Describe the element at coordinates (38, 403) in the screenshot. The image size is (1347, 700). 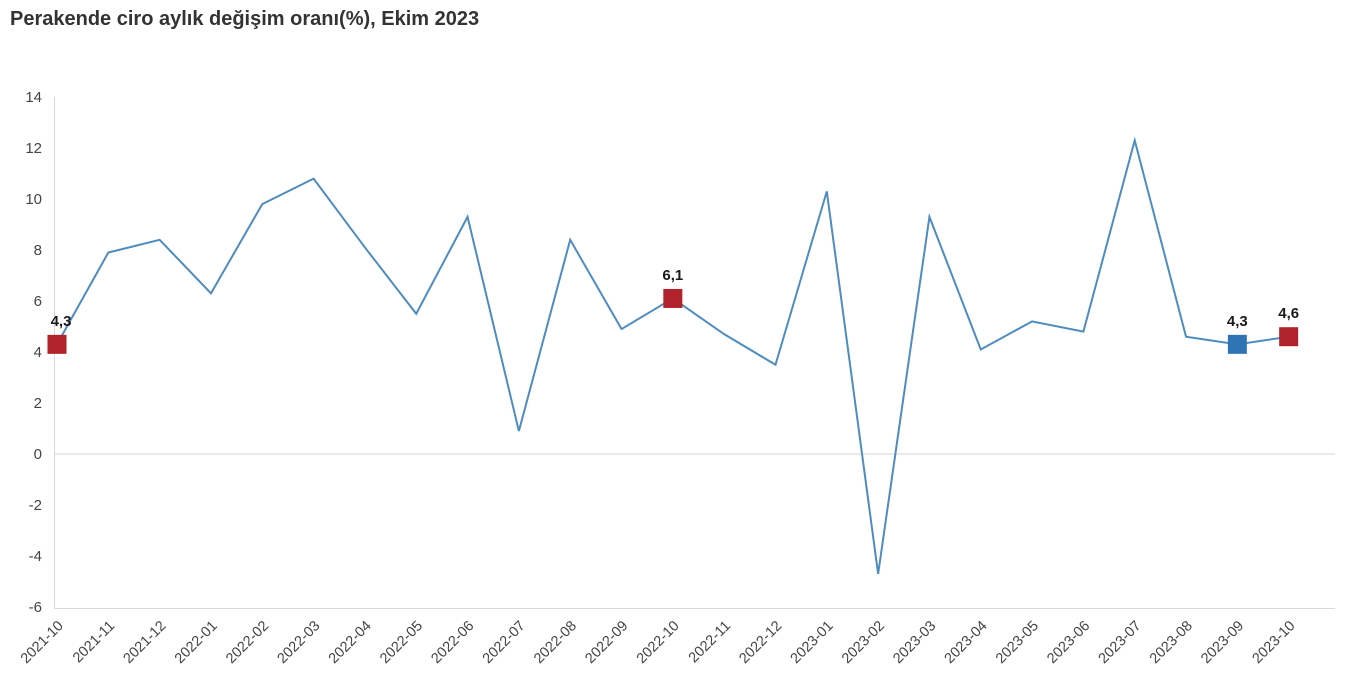
I see `y-axis-tick-label: 2` at that location.